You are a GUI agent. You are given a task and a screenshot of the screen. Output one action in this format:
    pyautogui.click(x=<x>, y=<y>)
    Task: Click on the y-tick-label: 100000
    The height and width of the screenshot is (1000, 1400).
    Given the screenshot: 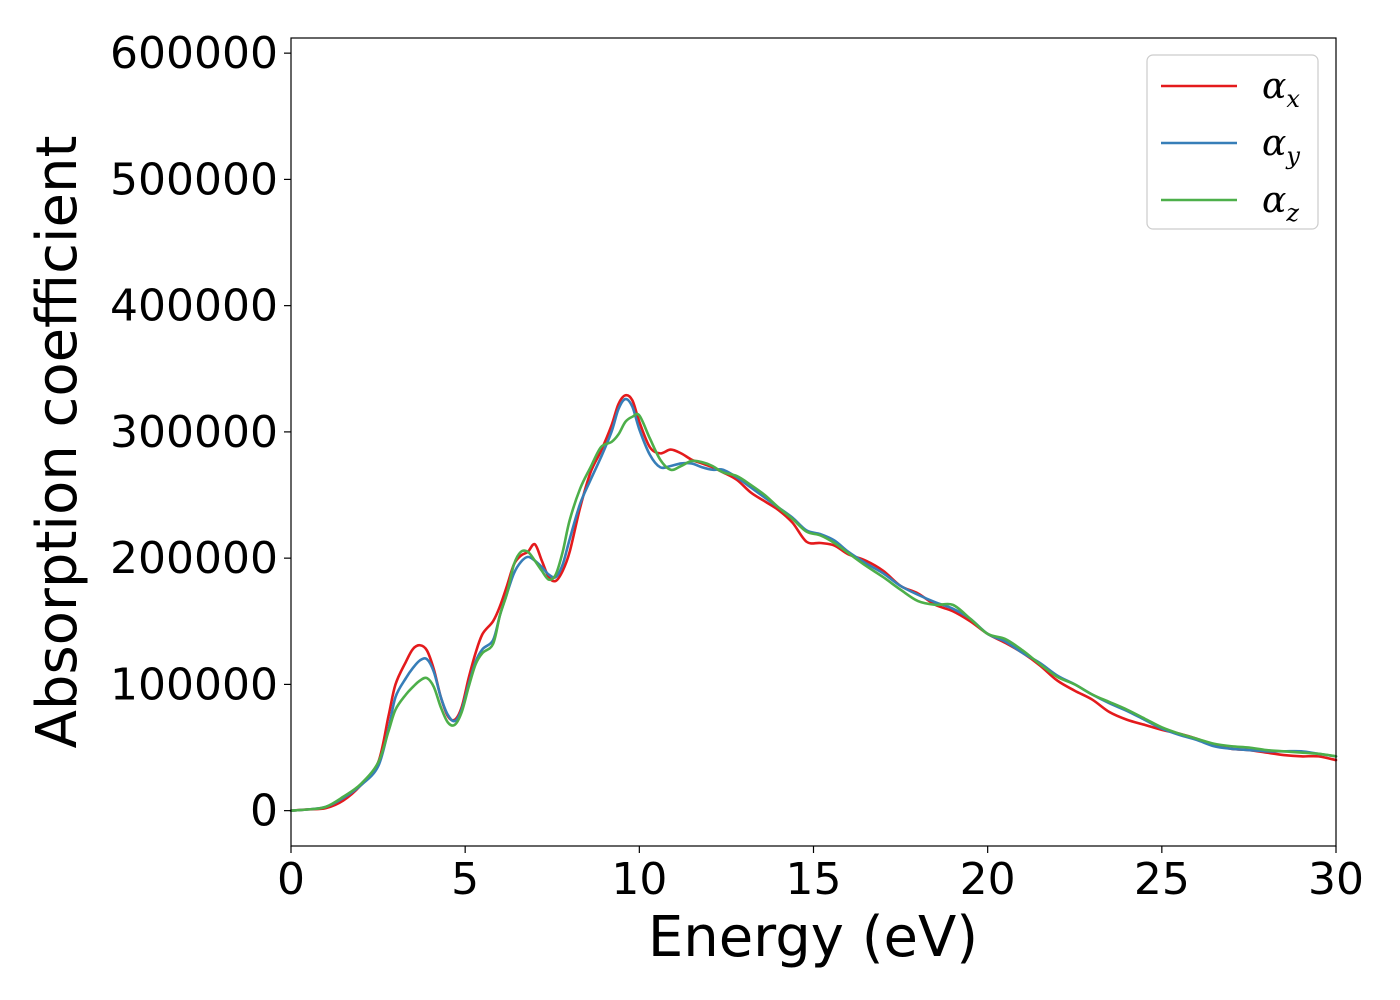 What is the action you would take?
    pyautogui.click(x=194, y=684)
    